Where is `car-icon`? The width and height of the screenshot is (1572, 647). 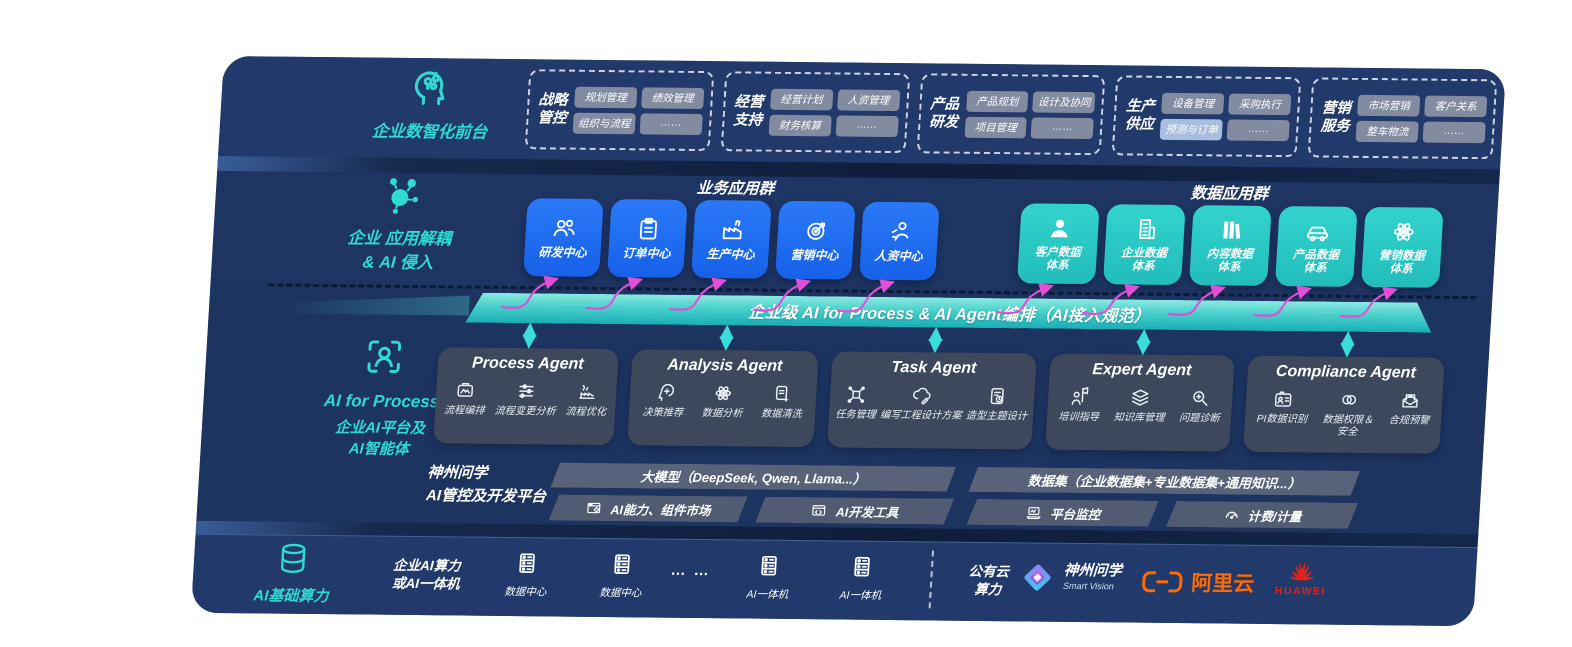 car-icon is located at coordinates (1317, 230).